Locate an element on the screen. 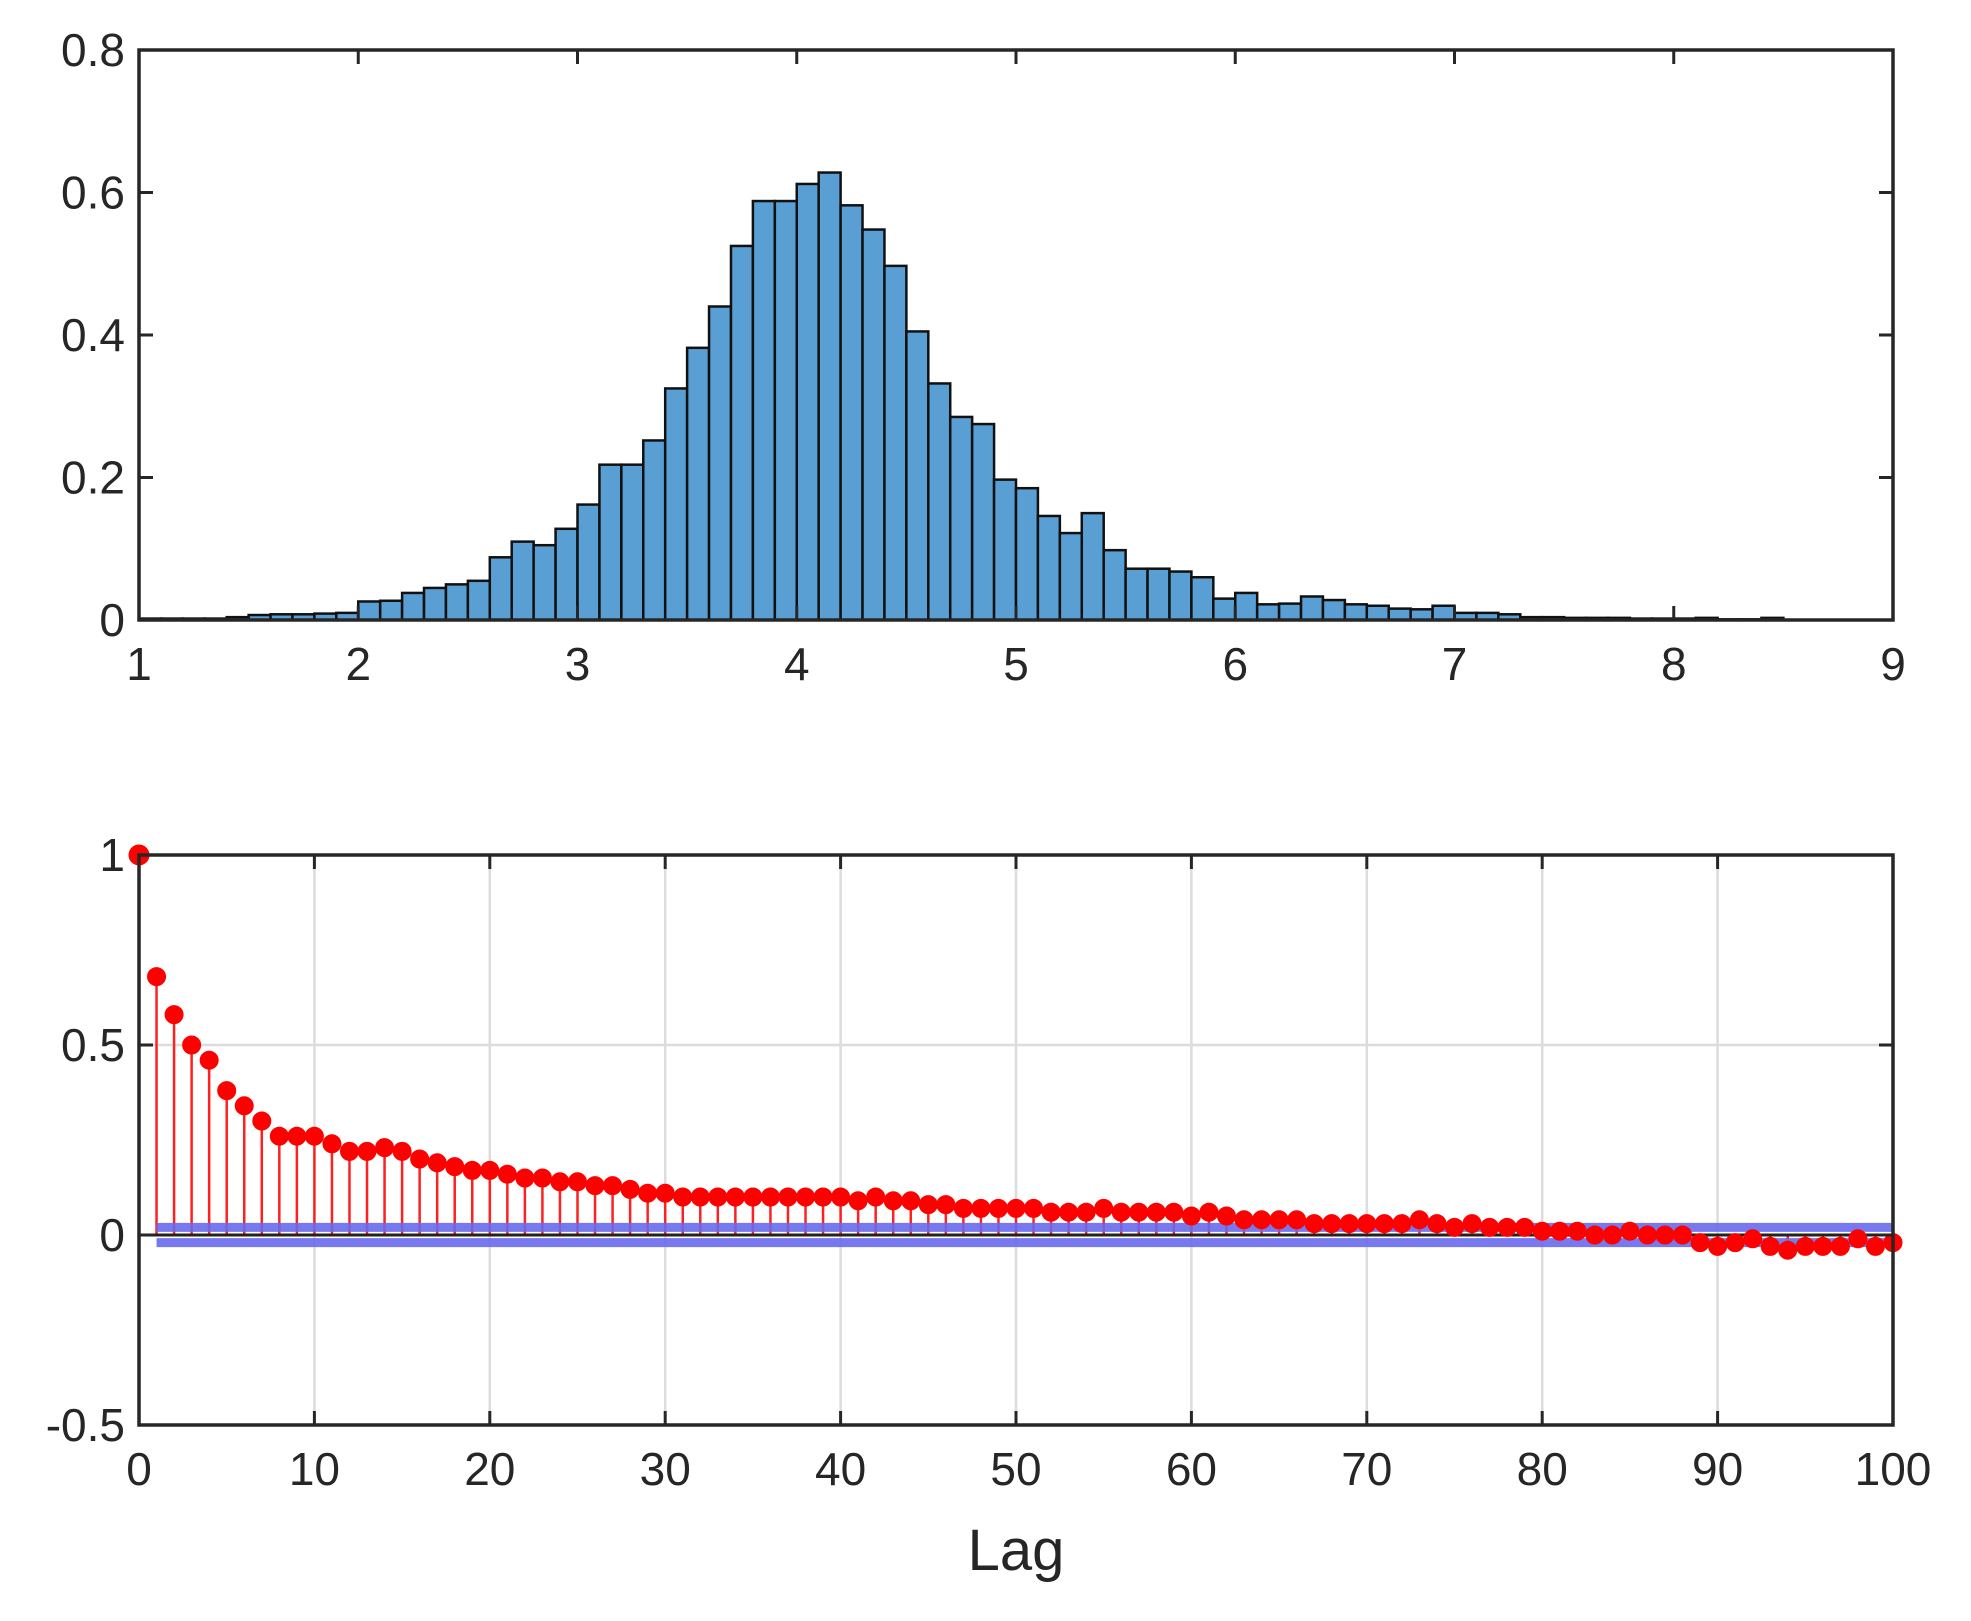 This screenshot has width=1971, height=1621. x-tick-label: 20 is located at coordinates (489, 1469).